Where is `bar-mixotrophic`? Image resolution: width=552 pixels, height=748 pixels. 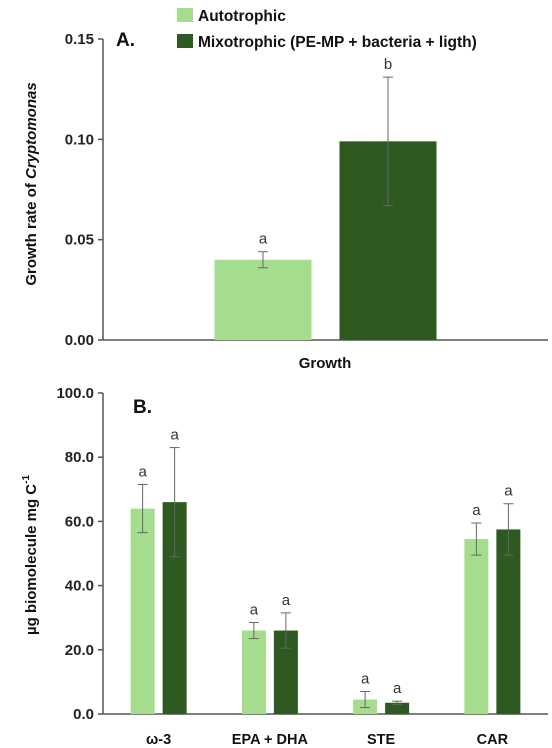 bar-mixotrophic is located at coordinates (508, 621).